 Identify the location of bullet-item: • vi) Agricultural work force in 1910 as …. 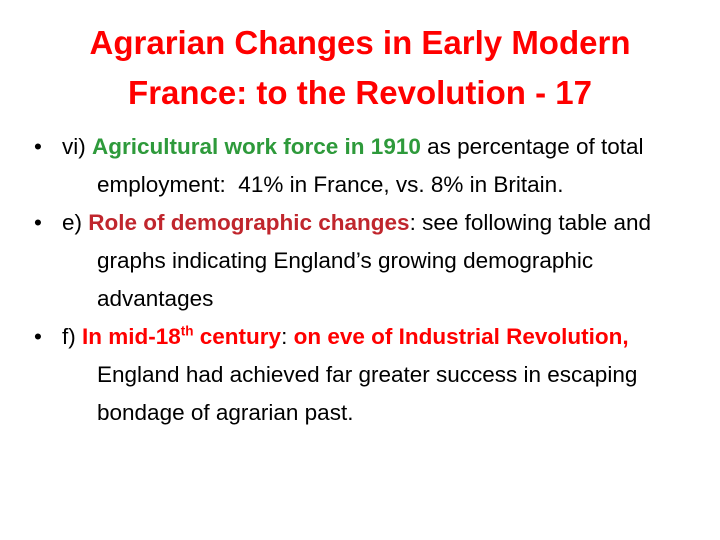
(345, 166).